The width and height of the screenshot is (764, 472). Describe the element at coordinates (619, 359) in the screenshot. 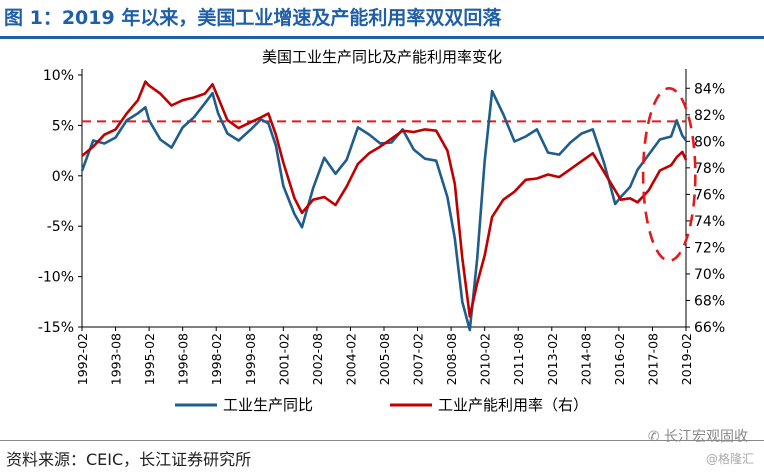

I see `x-tick-label: 2016-02` at that location.